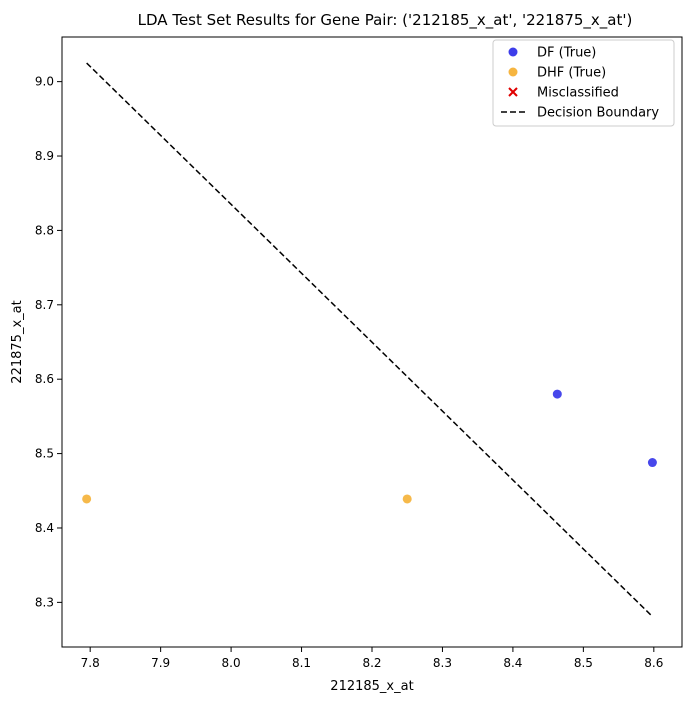 This screenshot has height=701, width=691. Describe the element at coordinates (566, 53) in the screenshot. I see `legend-label: DF (True)` at that location.